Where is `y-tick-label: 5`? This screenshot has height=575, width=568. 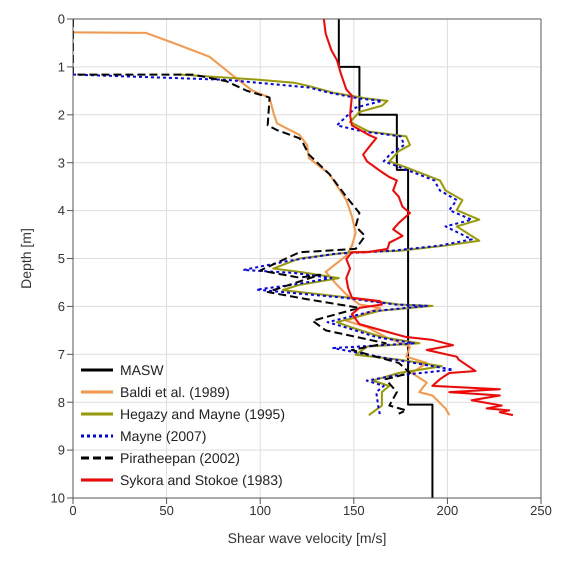
y-tick-label: 5 is located at coordinates (61, 258).